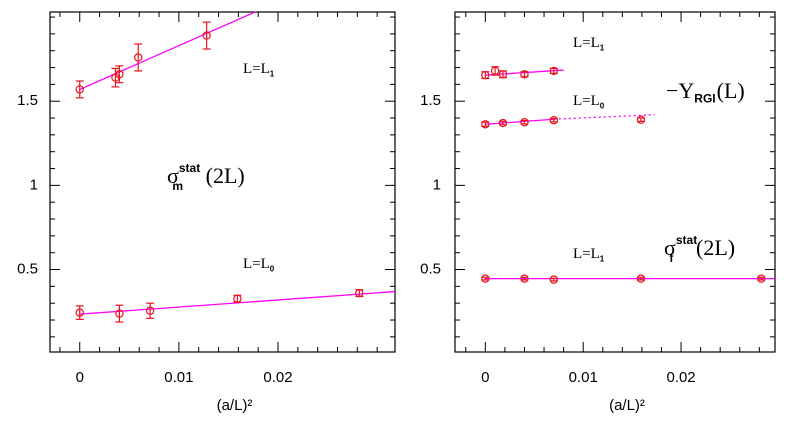 Image resolution: width=790 pixels, height=426 pixels. I want to click on annotation-sub: f, so click(671, 258).